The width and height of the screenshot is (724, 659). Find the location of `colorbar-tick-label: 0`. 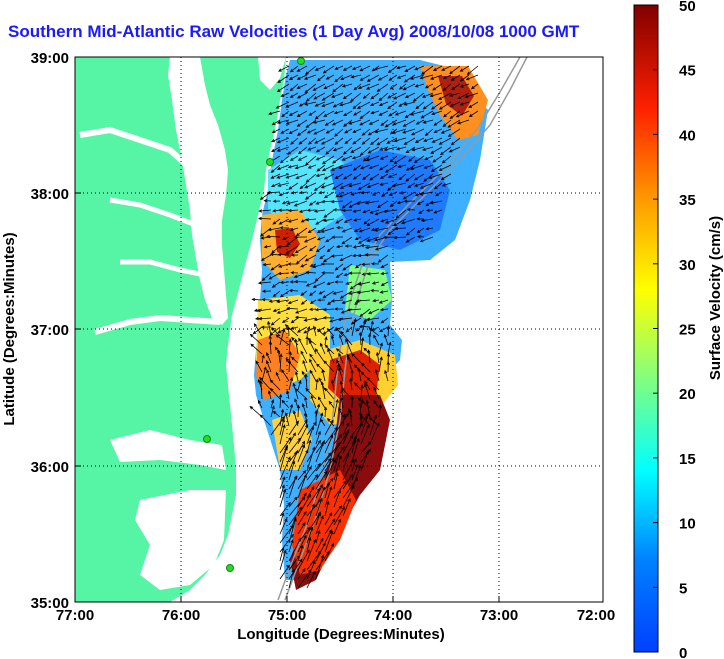

colorbar-tick-label: 0 is located at coordinates (683, 652).